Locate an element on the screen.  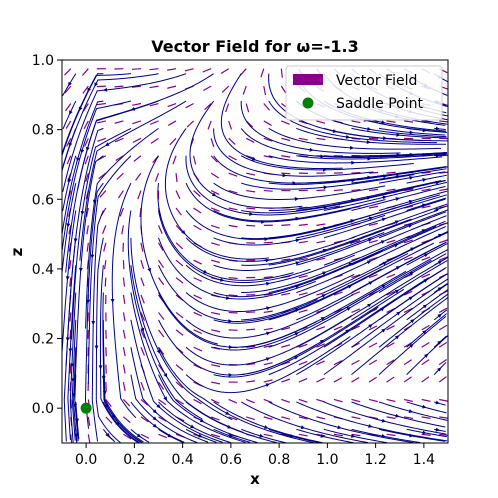
legend: Vector Field Saddle Point is located at coordinates (364, 93).